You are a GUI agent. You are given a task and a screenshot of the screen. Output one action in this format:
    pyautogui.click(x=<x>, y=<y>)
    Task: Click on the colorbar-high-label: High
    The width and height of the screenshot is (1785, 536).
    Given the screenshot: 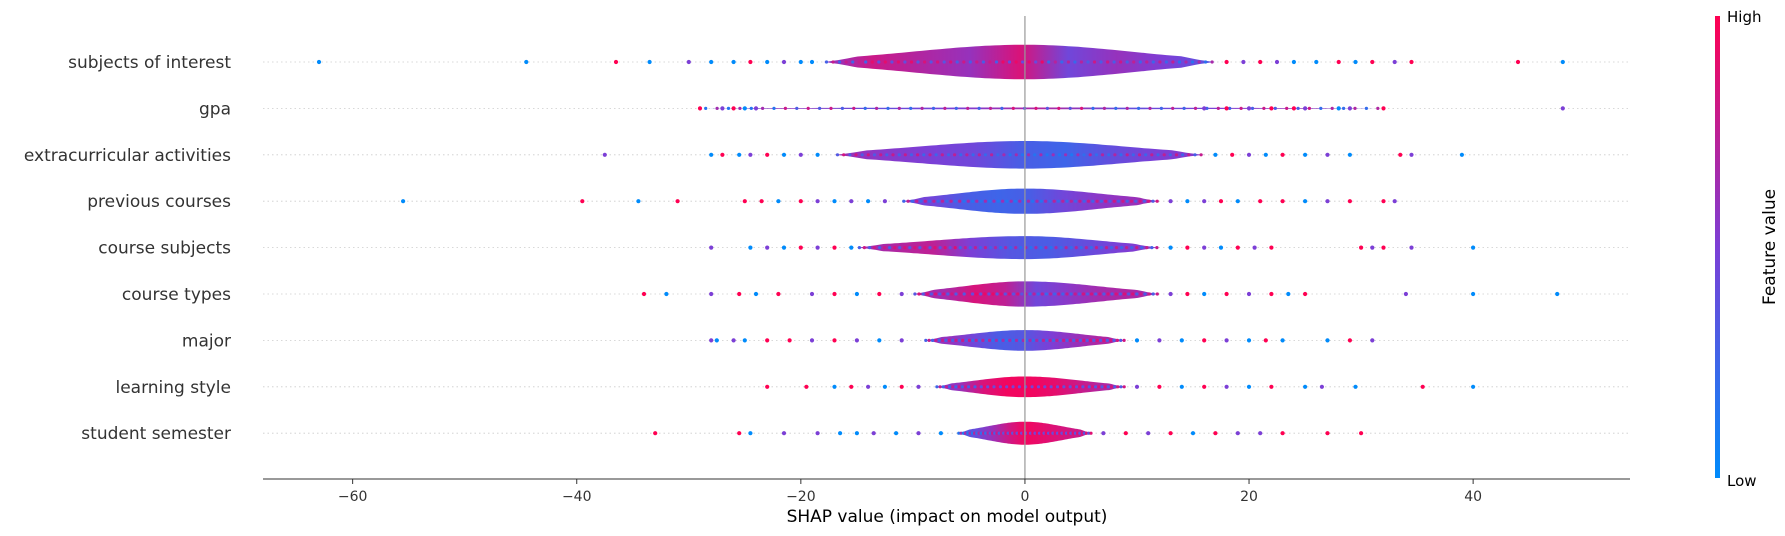 What is the action you would take?
    pyautogui.click(x=1744, y=17)
    